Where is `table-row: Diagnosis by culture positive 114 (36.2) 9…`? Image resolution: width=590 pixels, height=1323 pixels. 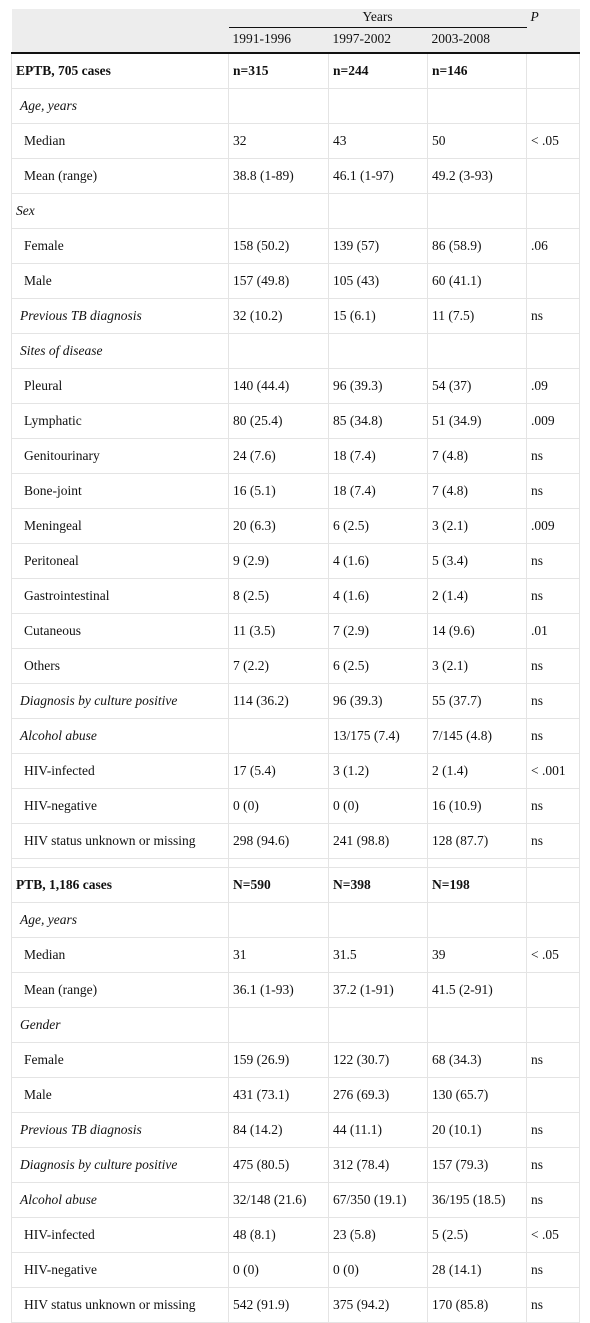
table-row: Diagnosis by culture positive 114 (36.2) 9… is located at coordinates (296, 701).